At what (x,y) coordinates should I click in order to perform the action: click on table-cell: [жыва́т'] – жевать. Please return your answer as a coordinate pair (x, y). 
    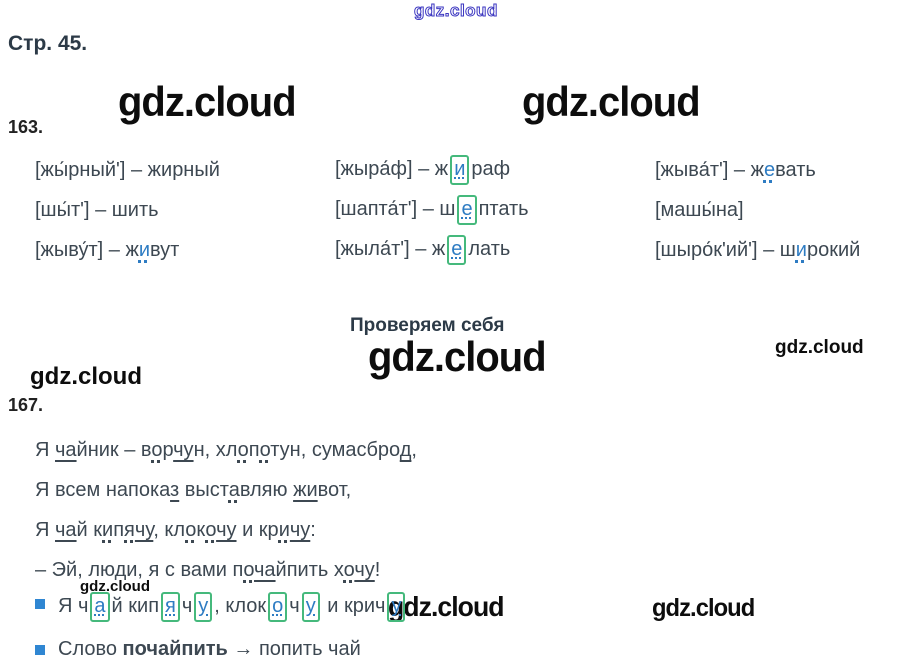
    Looking at the image, I should click on (735, 169).